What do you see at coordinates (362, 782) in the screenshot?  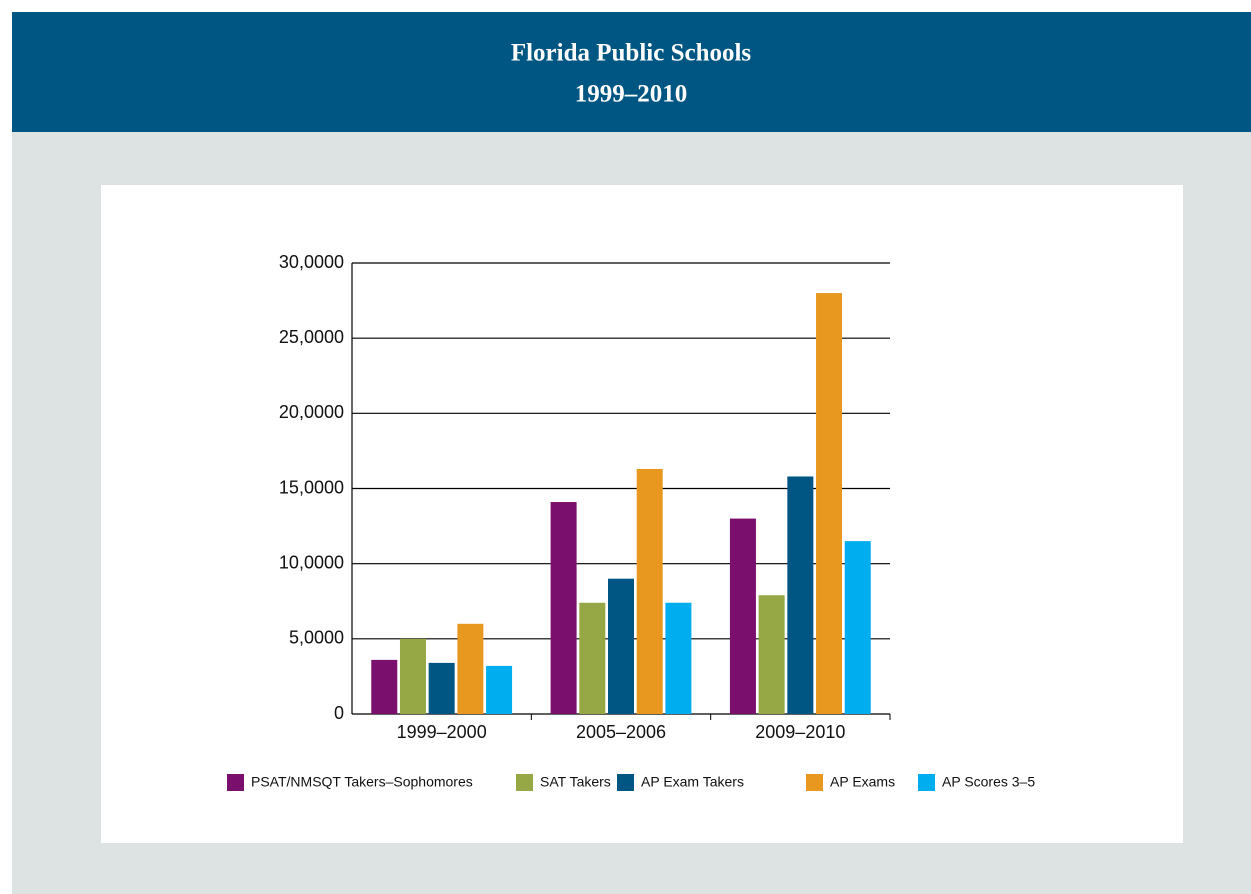 I see `legend-label: PSAT/NMSQT Takers–Sophomores` at bounding box center [362, 782].